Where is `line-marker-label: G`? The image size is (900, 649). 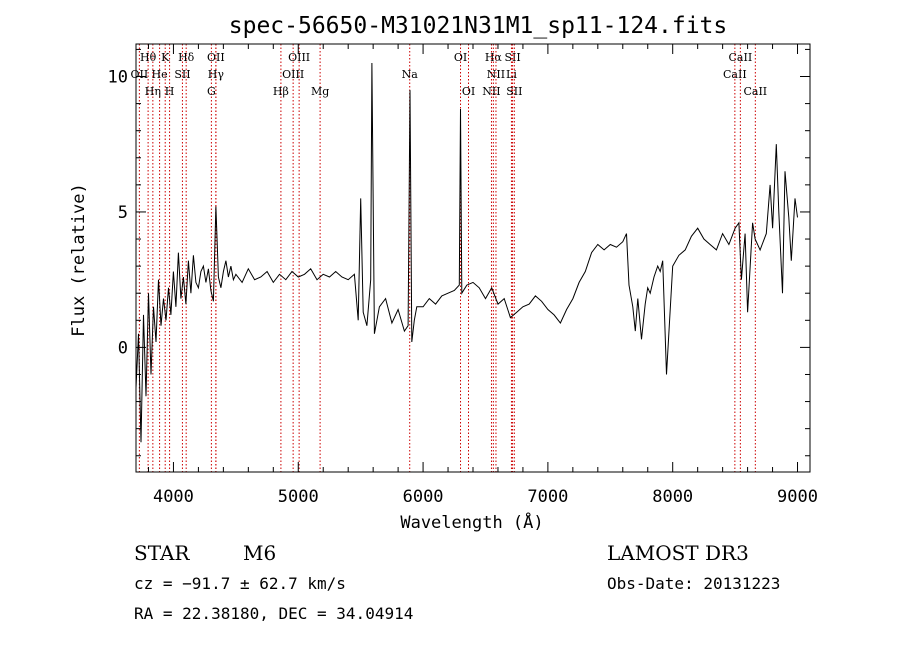
line-marker-label: G is located at coordinates (211, 91).